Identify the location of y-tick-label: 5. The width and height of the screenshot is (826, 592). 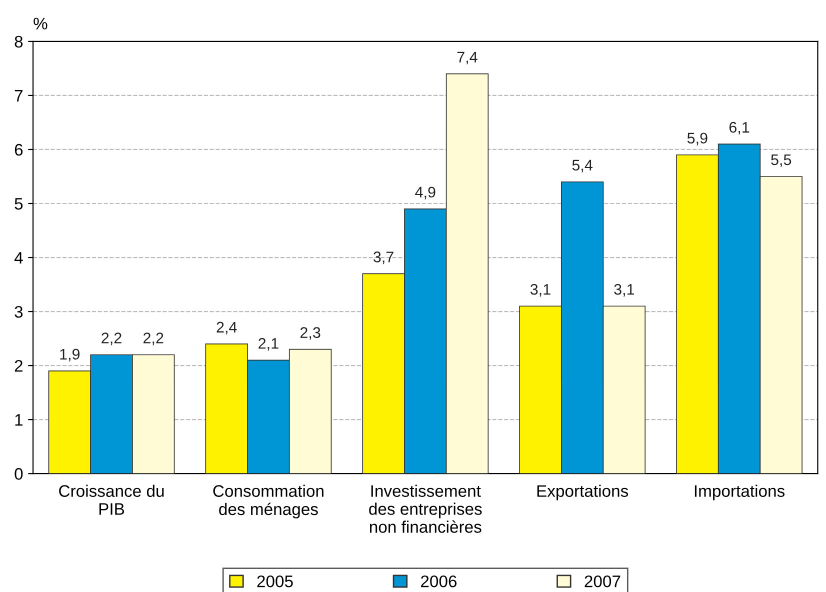
(18, 204).